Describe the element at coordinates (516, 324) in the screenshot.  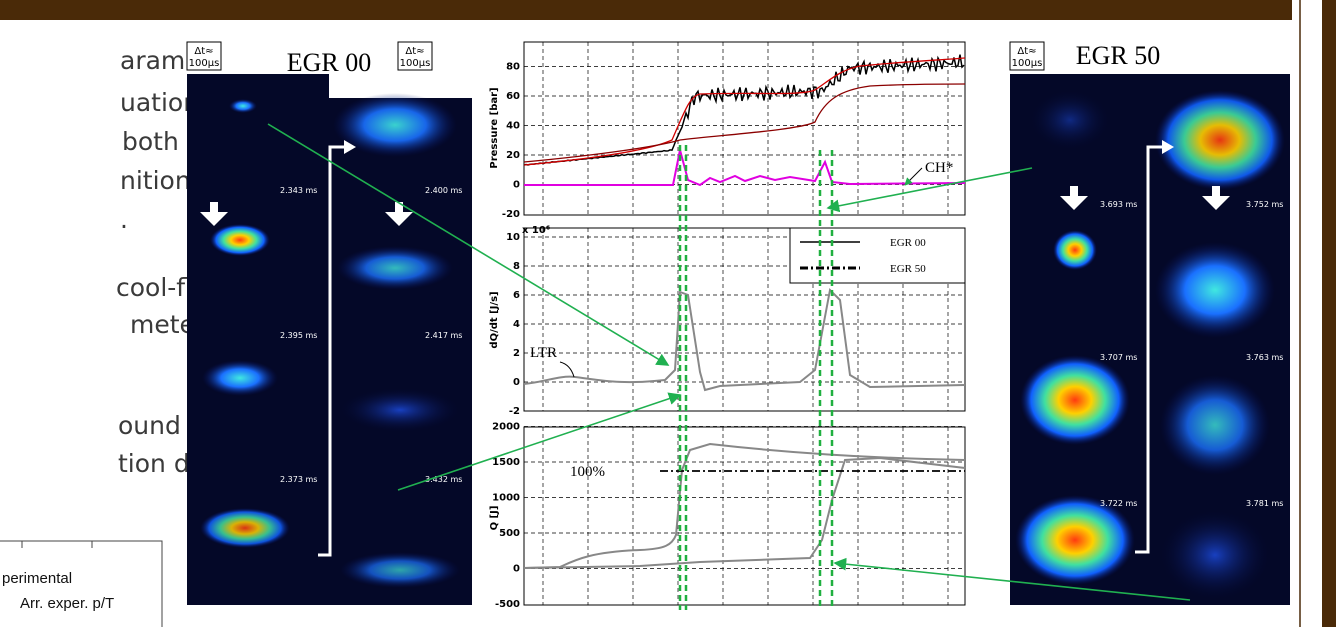
I see `y-tick-label: 4` at that location.